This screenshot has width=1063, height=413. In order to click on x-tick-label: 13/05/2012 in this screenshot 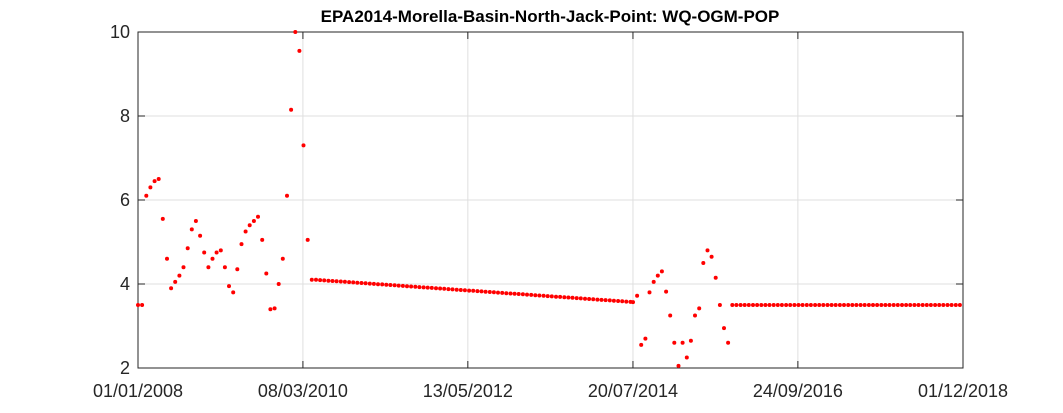, I will do `click(468, 391)`.